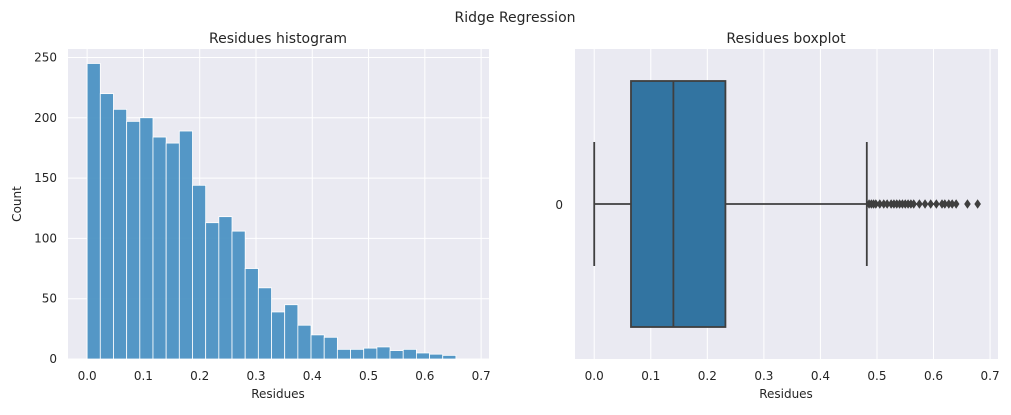 The width and height of the screenshot is (1011, 415). What do you see at coordinates (143, 376) in the screenshot?
I see `histogram-x-tick-label: 0.1` at bounding box center [143, 376].